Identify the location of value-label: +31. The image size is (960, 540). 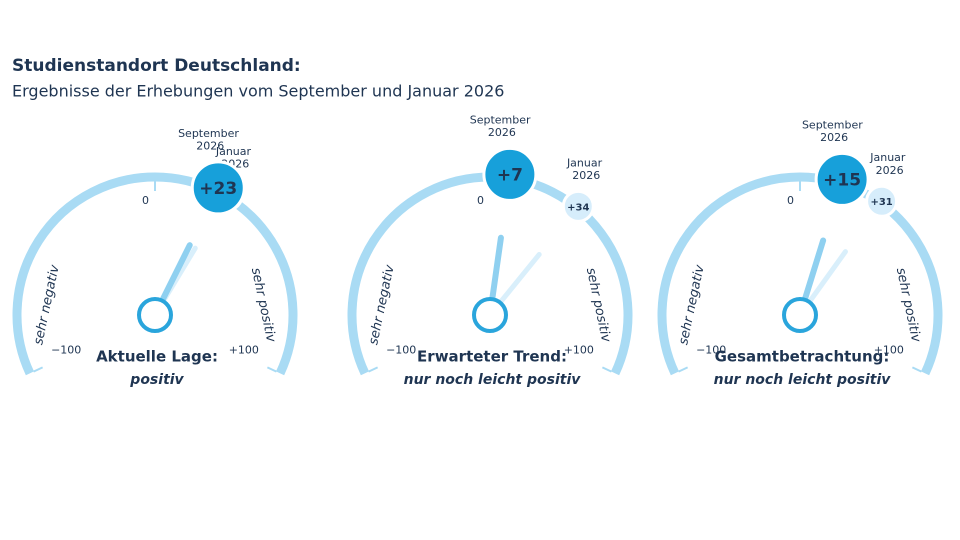
(881, 202).